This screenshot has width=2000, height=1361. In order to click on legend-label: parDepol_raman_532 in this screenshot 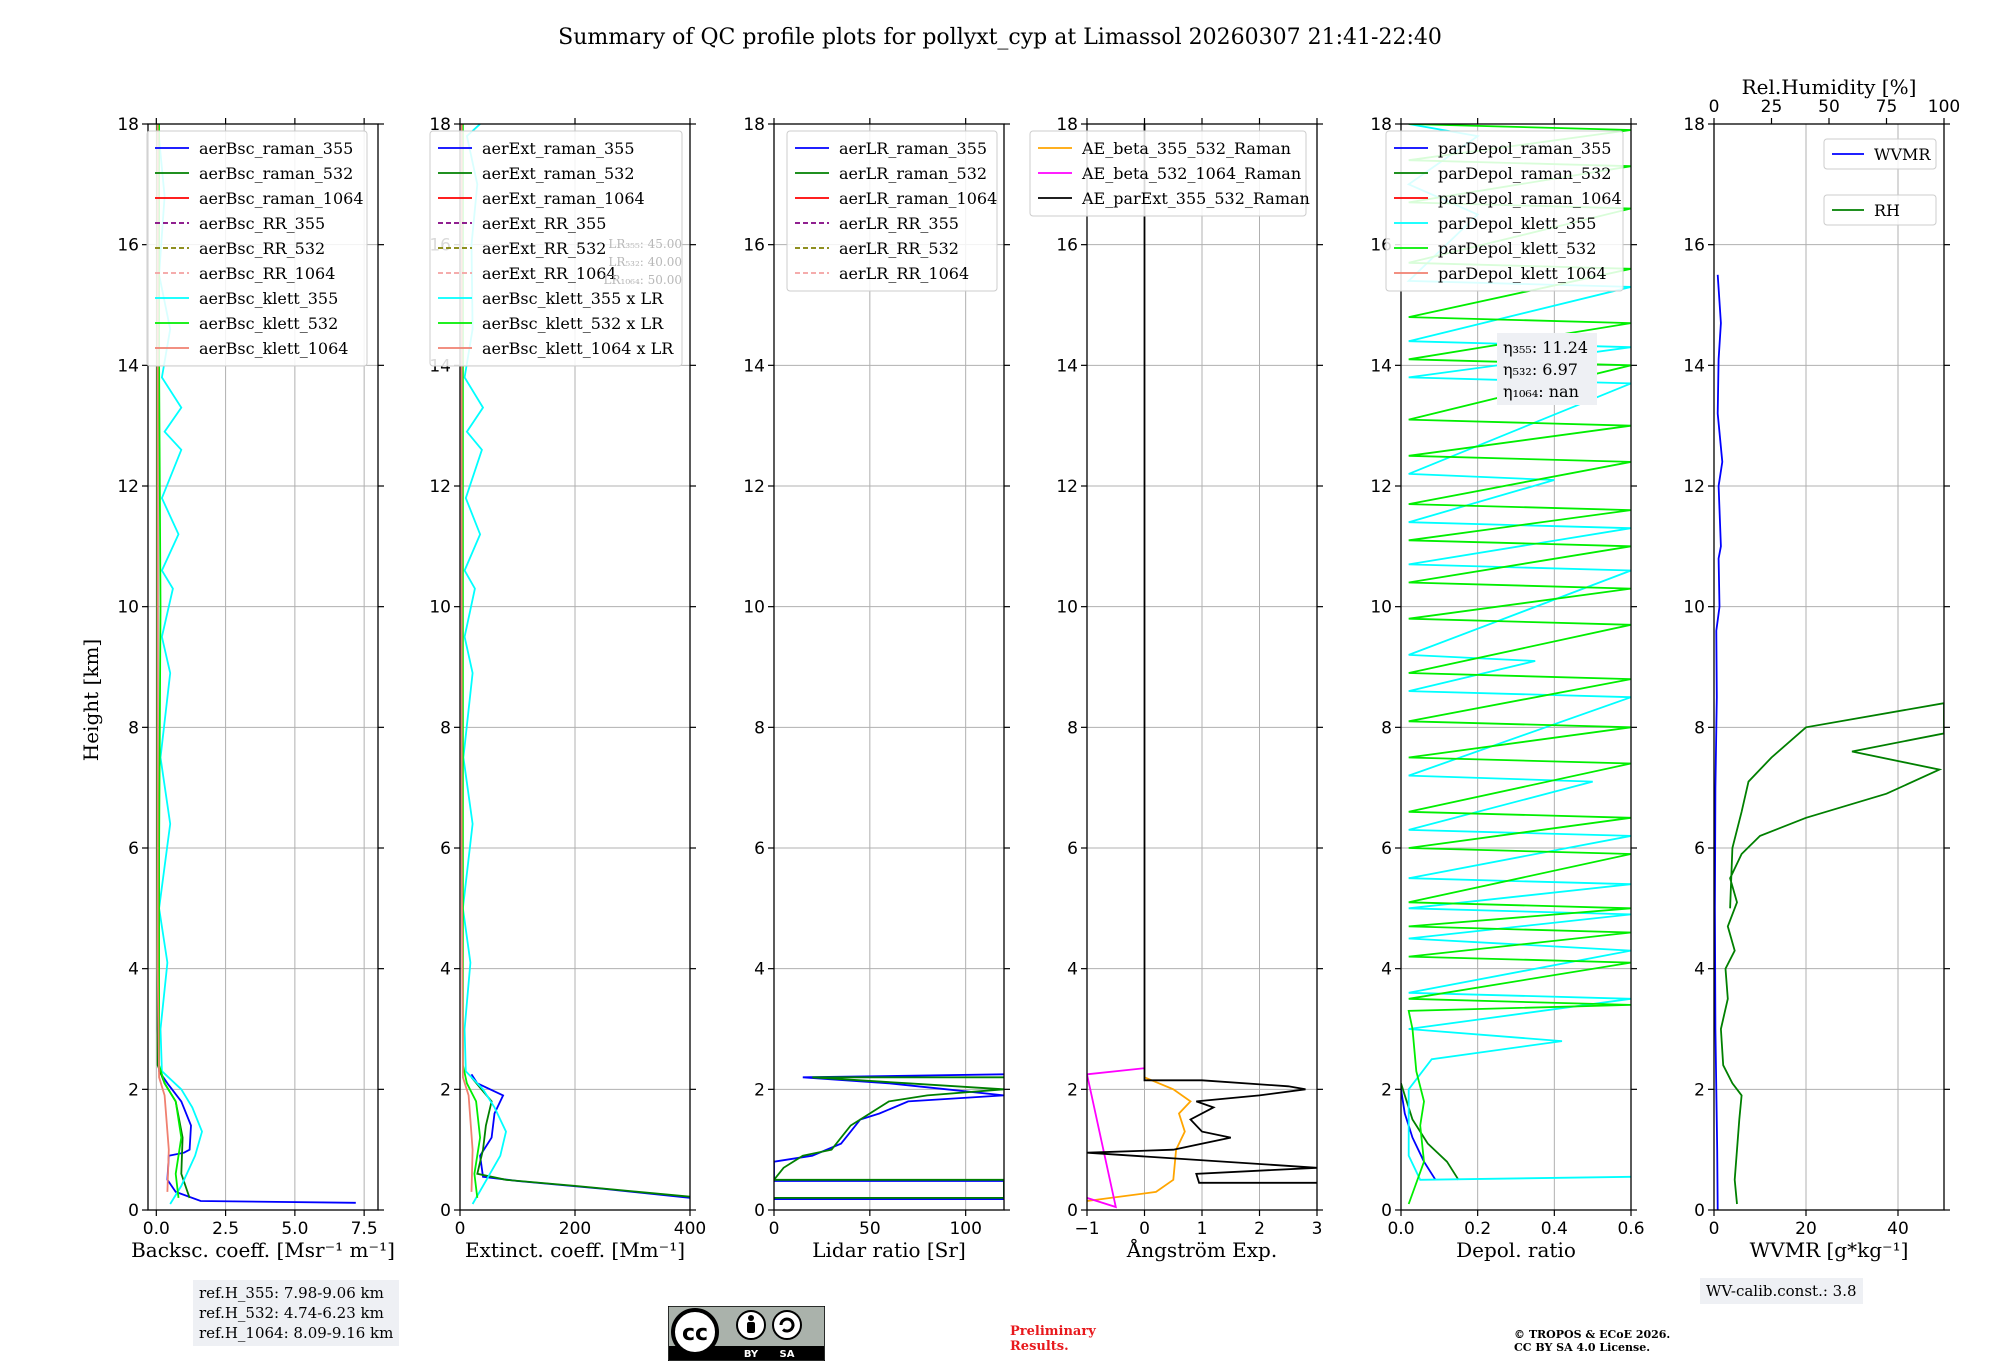, I will do `click(1524, 173)`.